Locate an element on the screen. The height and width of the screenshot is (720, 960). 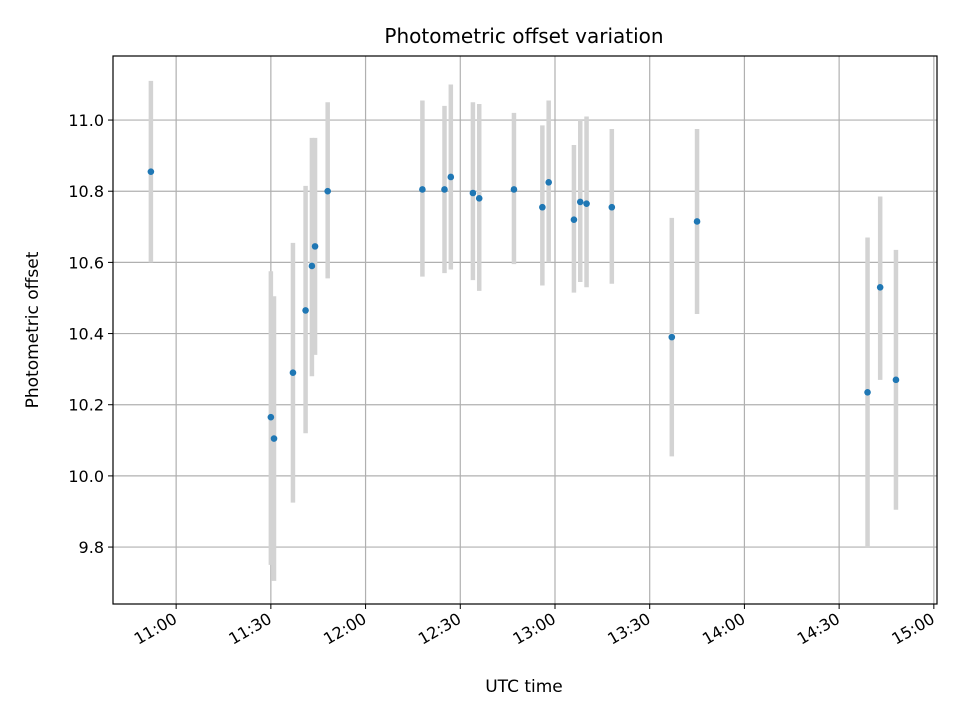
y-tick-label: 10.4 is located at coordinates (86, 334).